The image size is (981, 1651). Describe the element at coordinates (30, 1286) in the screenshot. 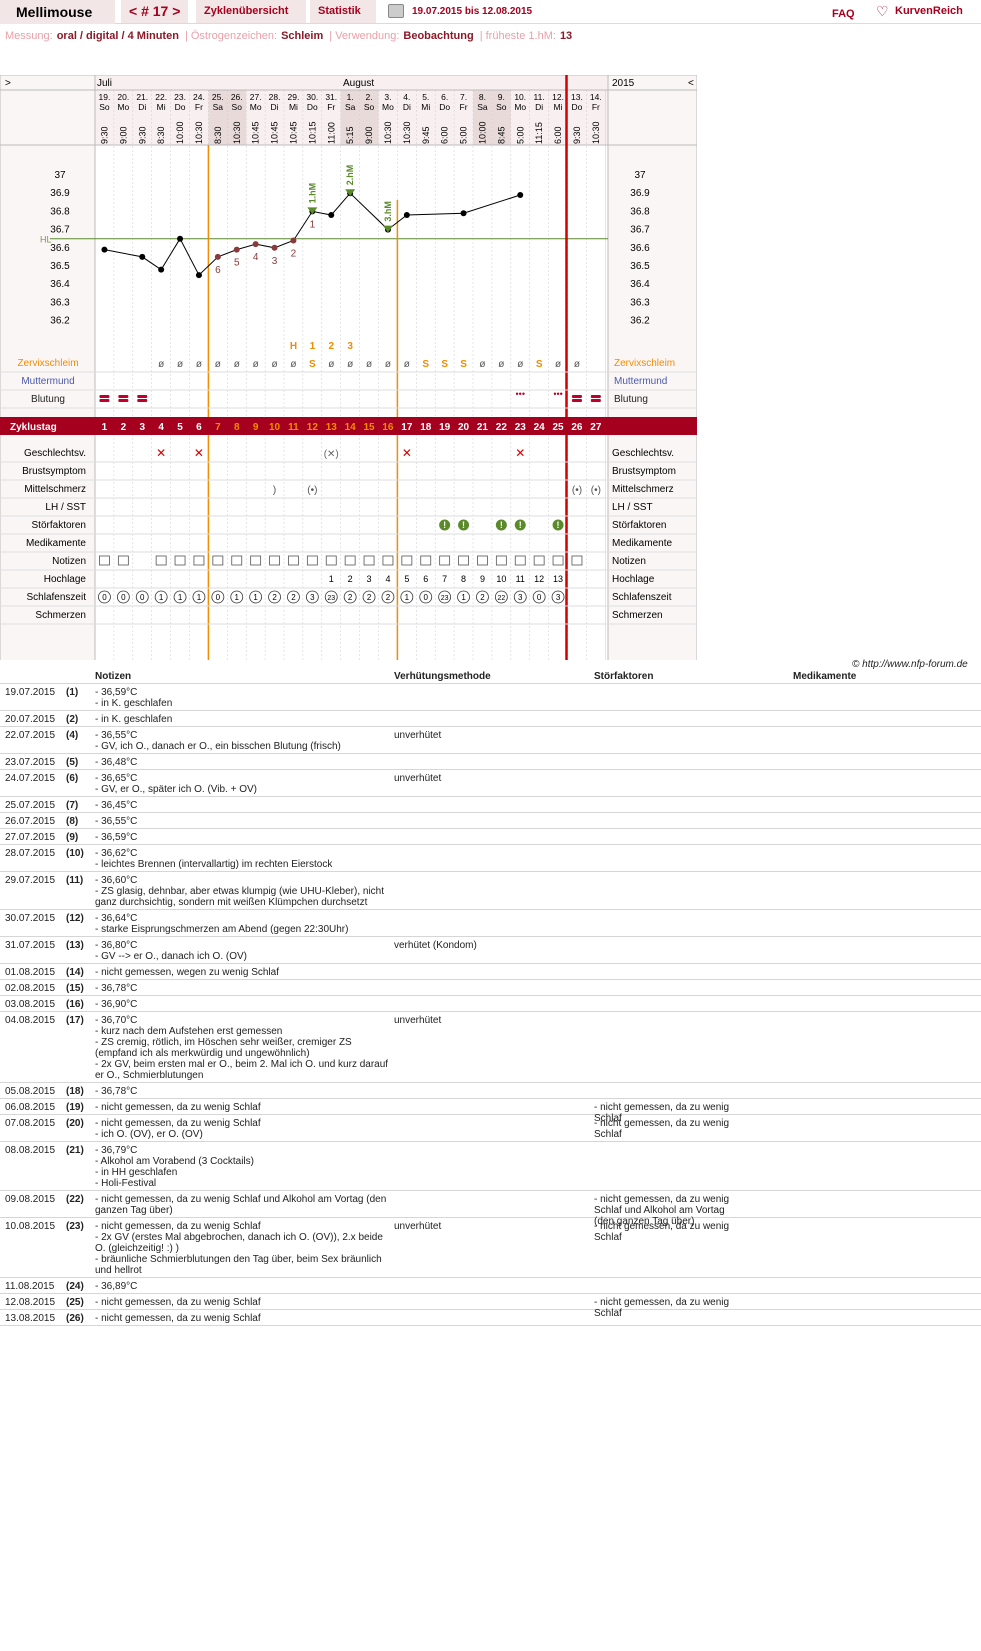

I see `note-date: 11.08.2015` at that location.